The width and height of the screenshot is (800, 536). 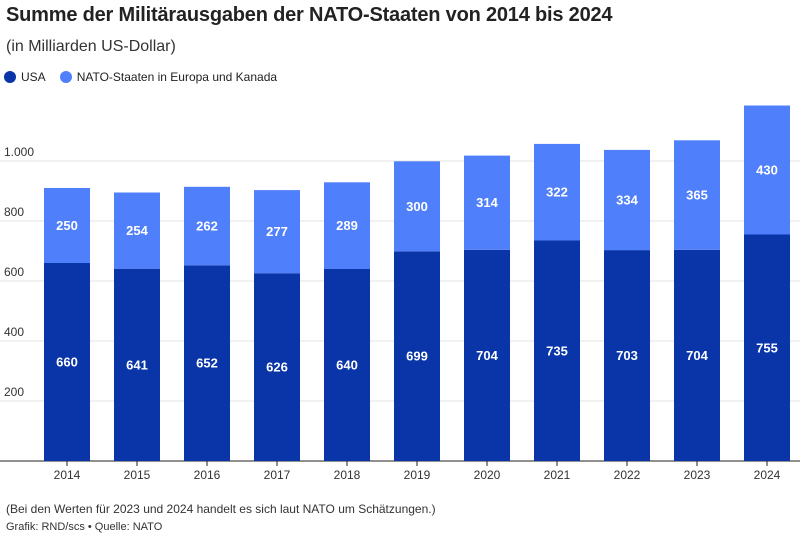 I want to click on data-label: 699, so click(x=417, y=356).